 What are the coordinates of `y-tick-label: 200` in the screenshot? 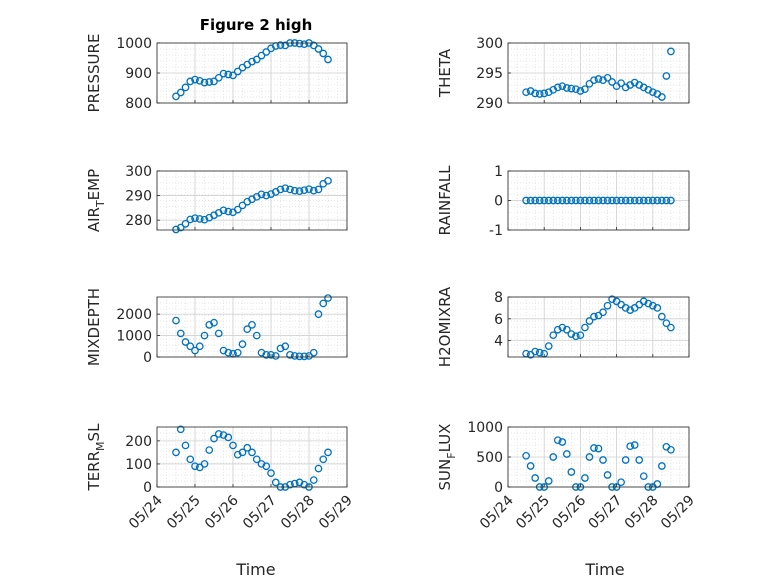 It's located at (138, 442).